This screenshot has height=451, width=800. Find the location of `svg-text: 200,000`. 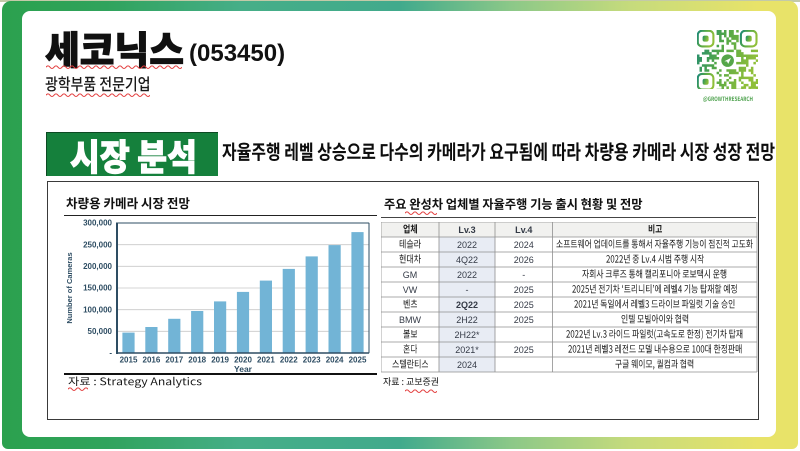

svg-text: 200,000 is located at coordinates (97, 266).